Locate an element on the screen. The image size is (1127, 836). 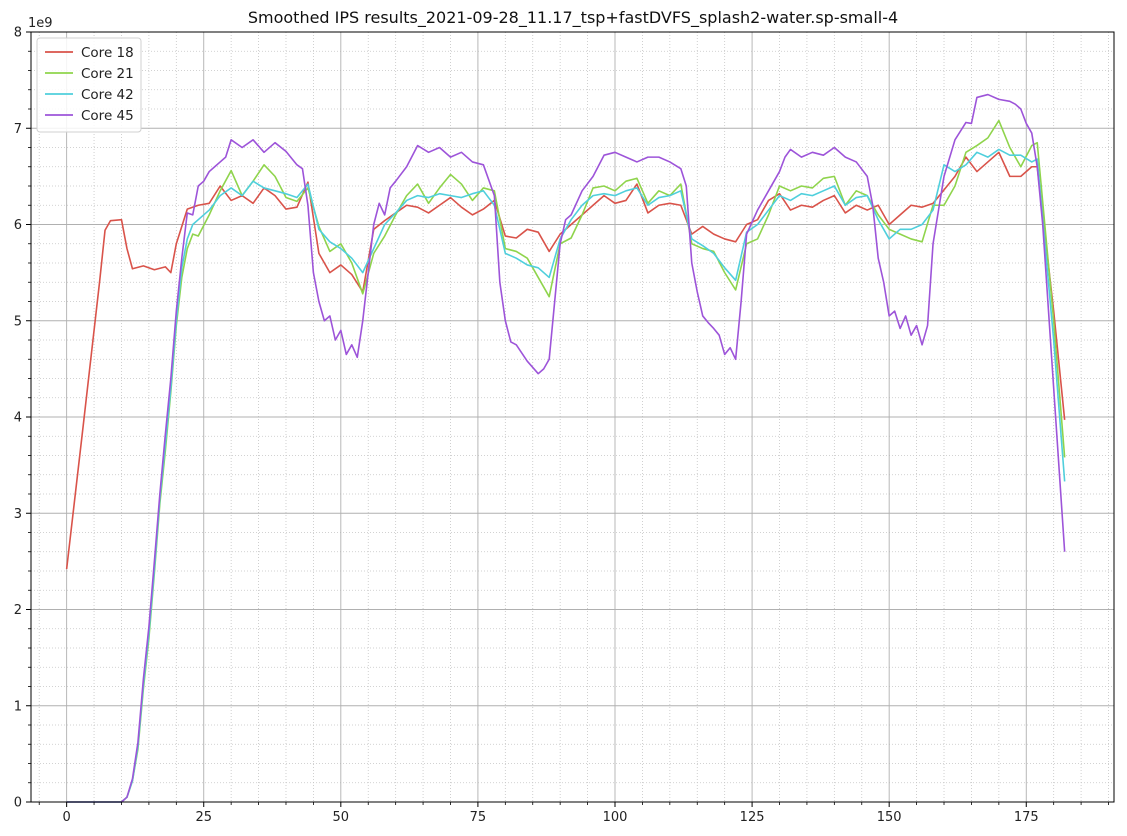
x-tick-label: 100 is located at coordinates (615, 817).